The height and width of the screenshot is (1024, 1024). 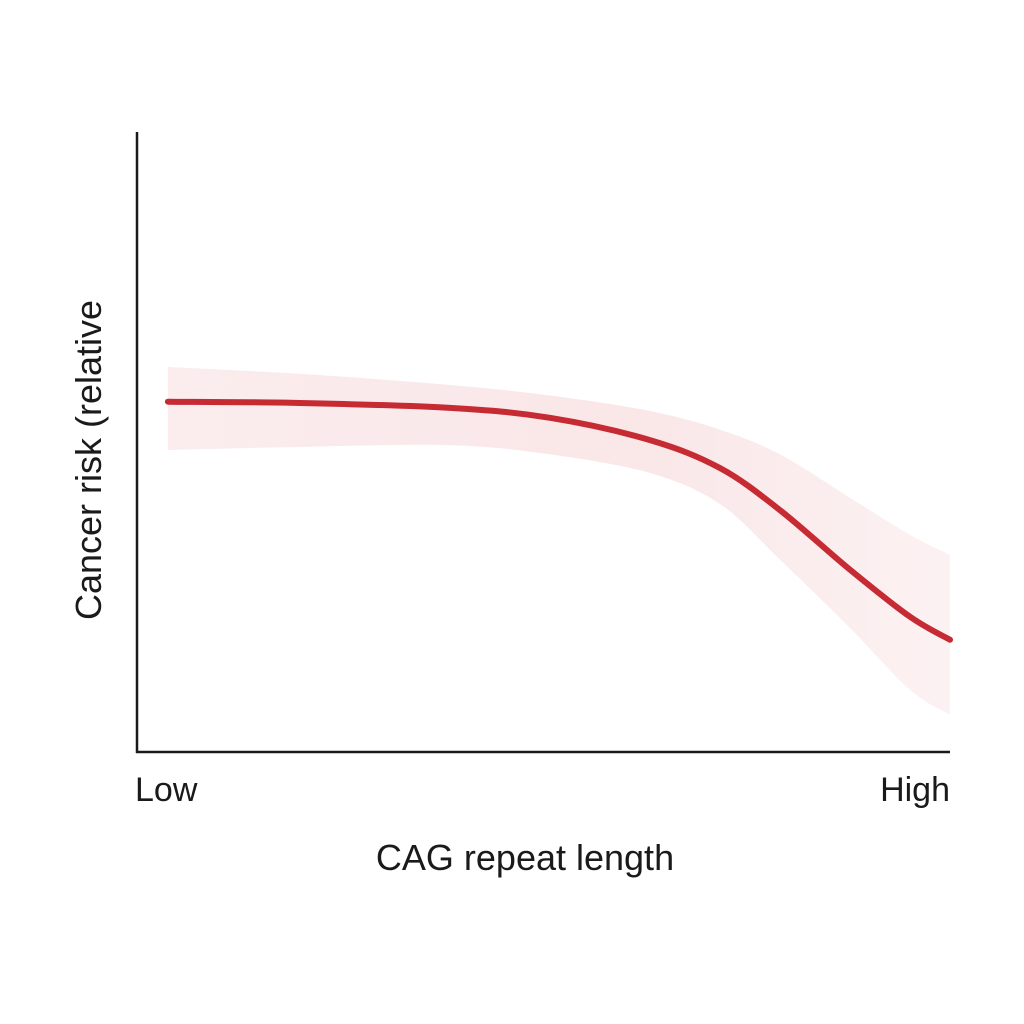 I want to click on y-axis-label: Cancer risk (relative, so click(x=88, y=460).